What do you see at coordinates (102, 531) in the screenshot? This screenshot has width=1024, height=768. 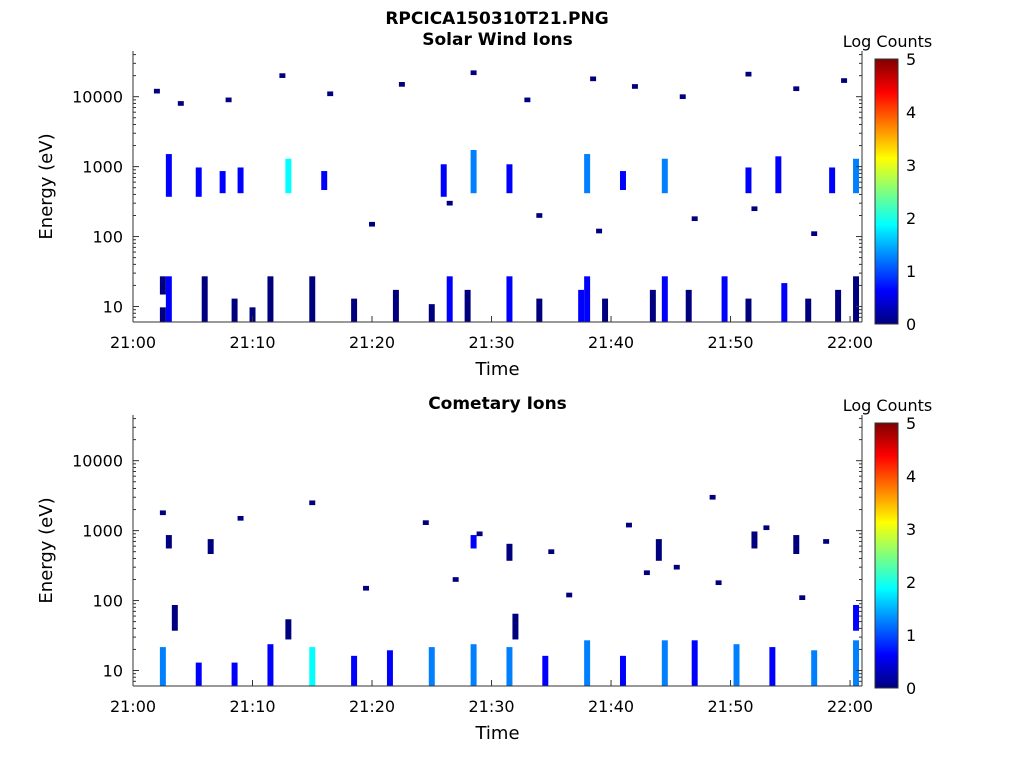 I see `y-tick-label: 1000` at bounding box center [102, 531].